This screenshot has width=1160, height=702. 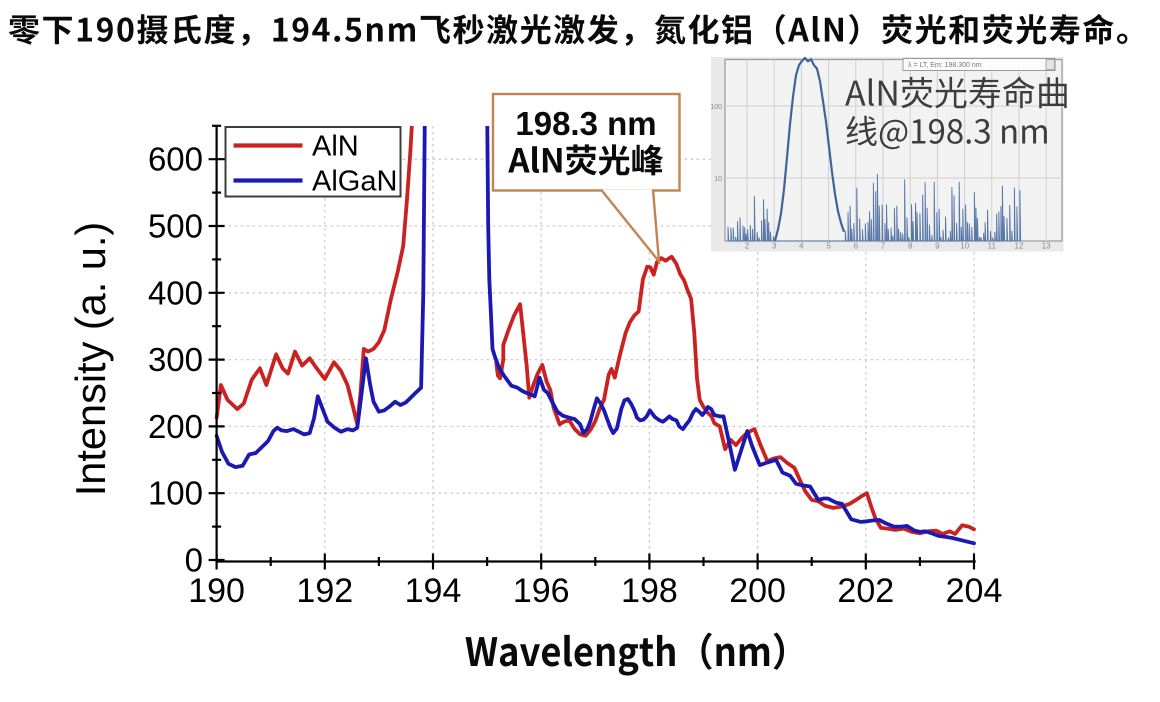 I want to click on svg-text: 2, so click(x=747, y=246).